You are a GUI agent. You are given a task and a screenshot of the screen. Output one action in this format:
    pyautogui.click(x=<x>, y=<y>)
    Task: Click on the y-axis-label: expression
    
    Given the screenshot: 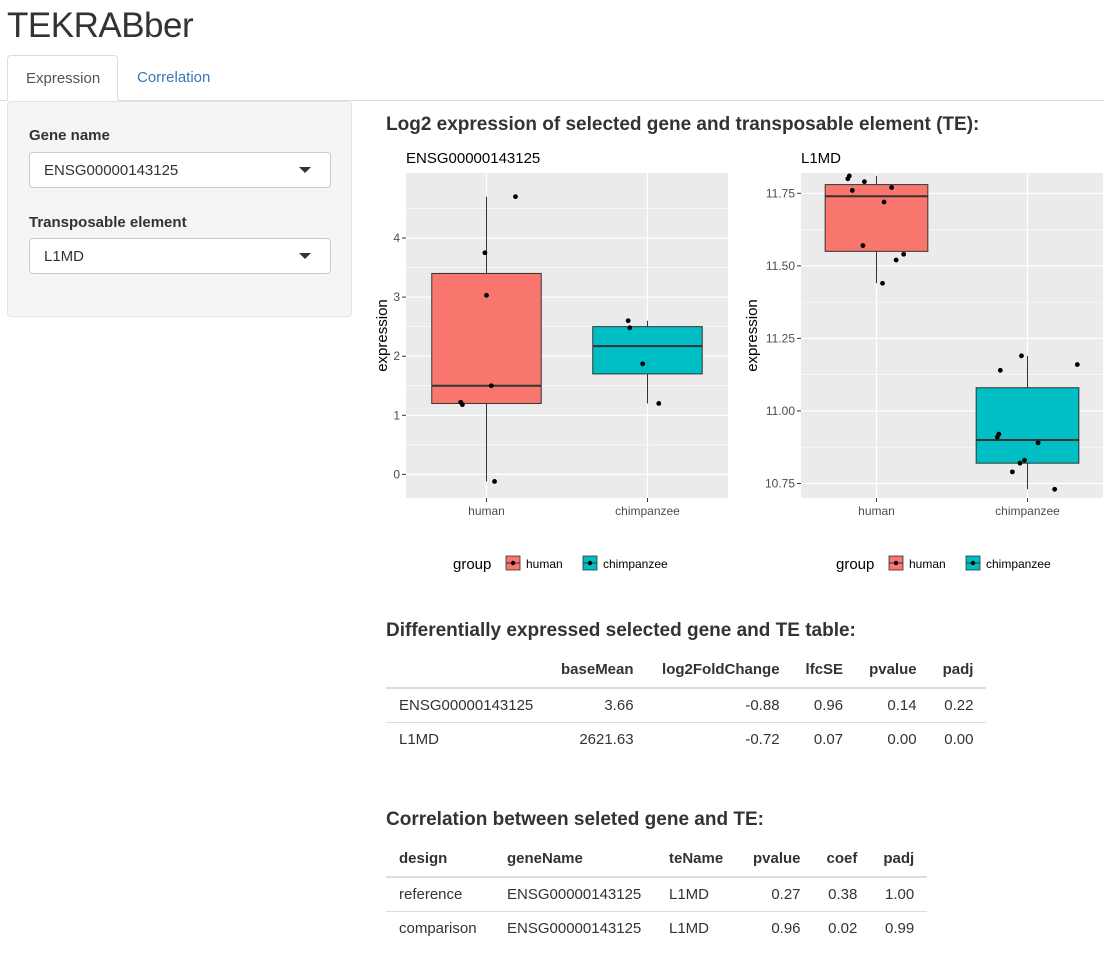 What is the action you would take?
    pyautogui.click(x=752, y=335)
    